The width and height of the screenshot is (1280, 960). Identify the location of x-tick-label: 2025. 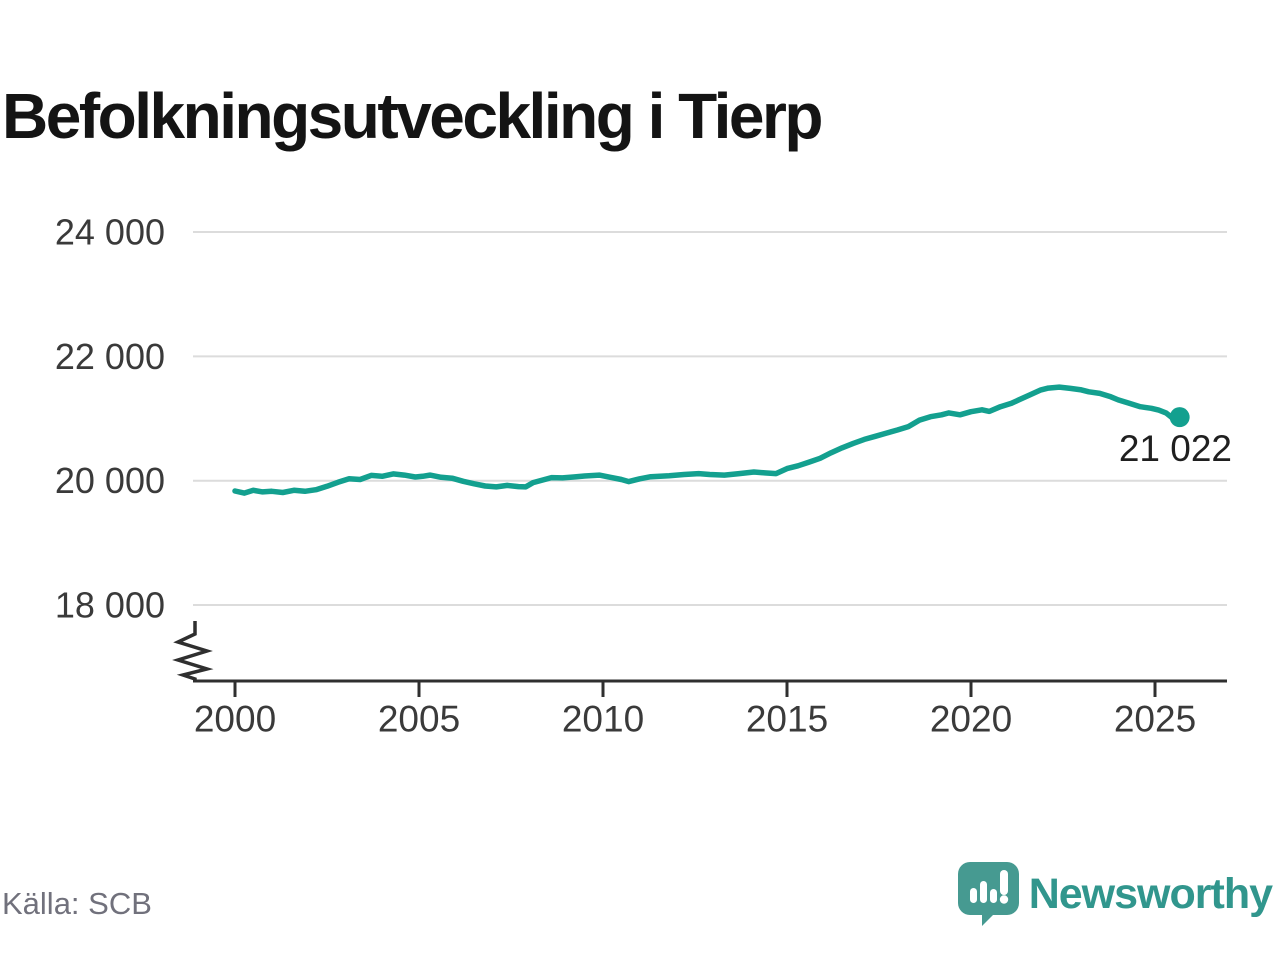
(1155, 718).